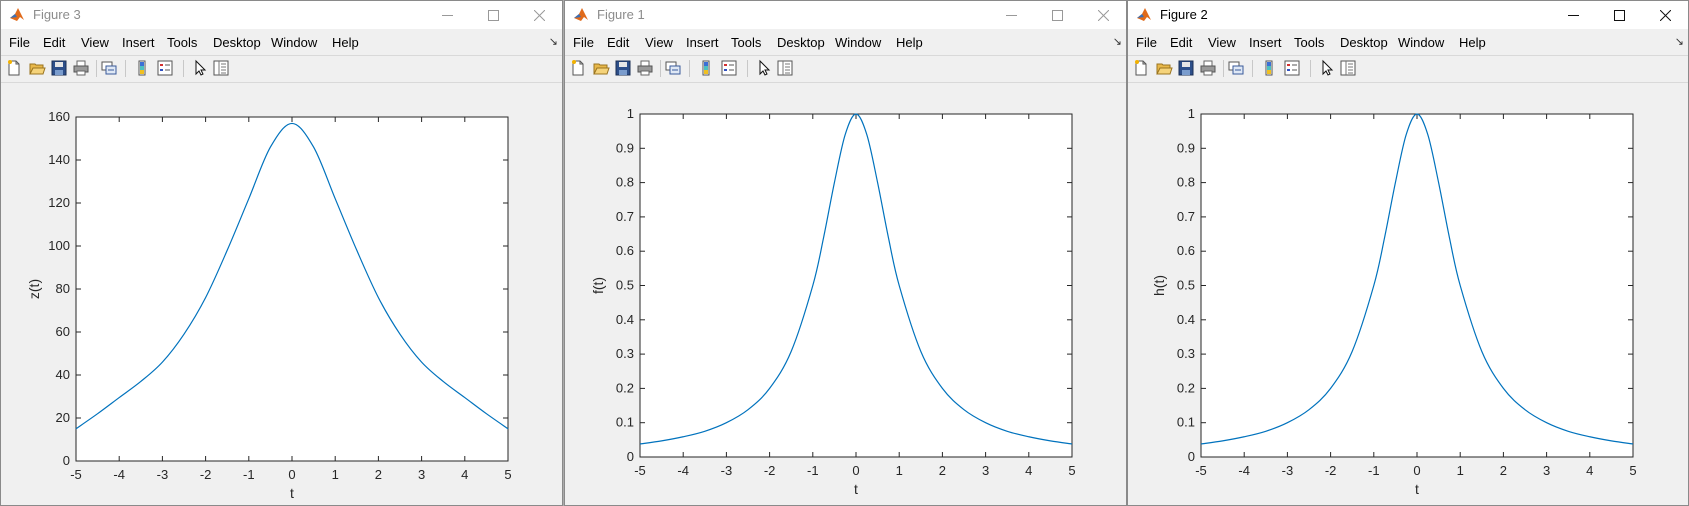 The image size is (1689, 506). What do you see at coordinates (1288, 470) in the screenshot?
I see `x-tick-label: -3` at bounding box center [1288, 470].